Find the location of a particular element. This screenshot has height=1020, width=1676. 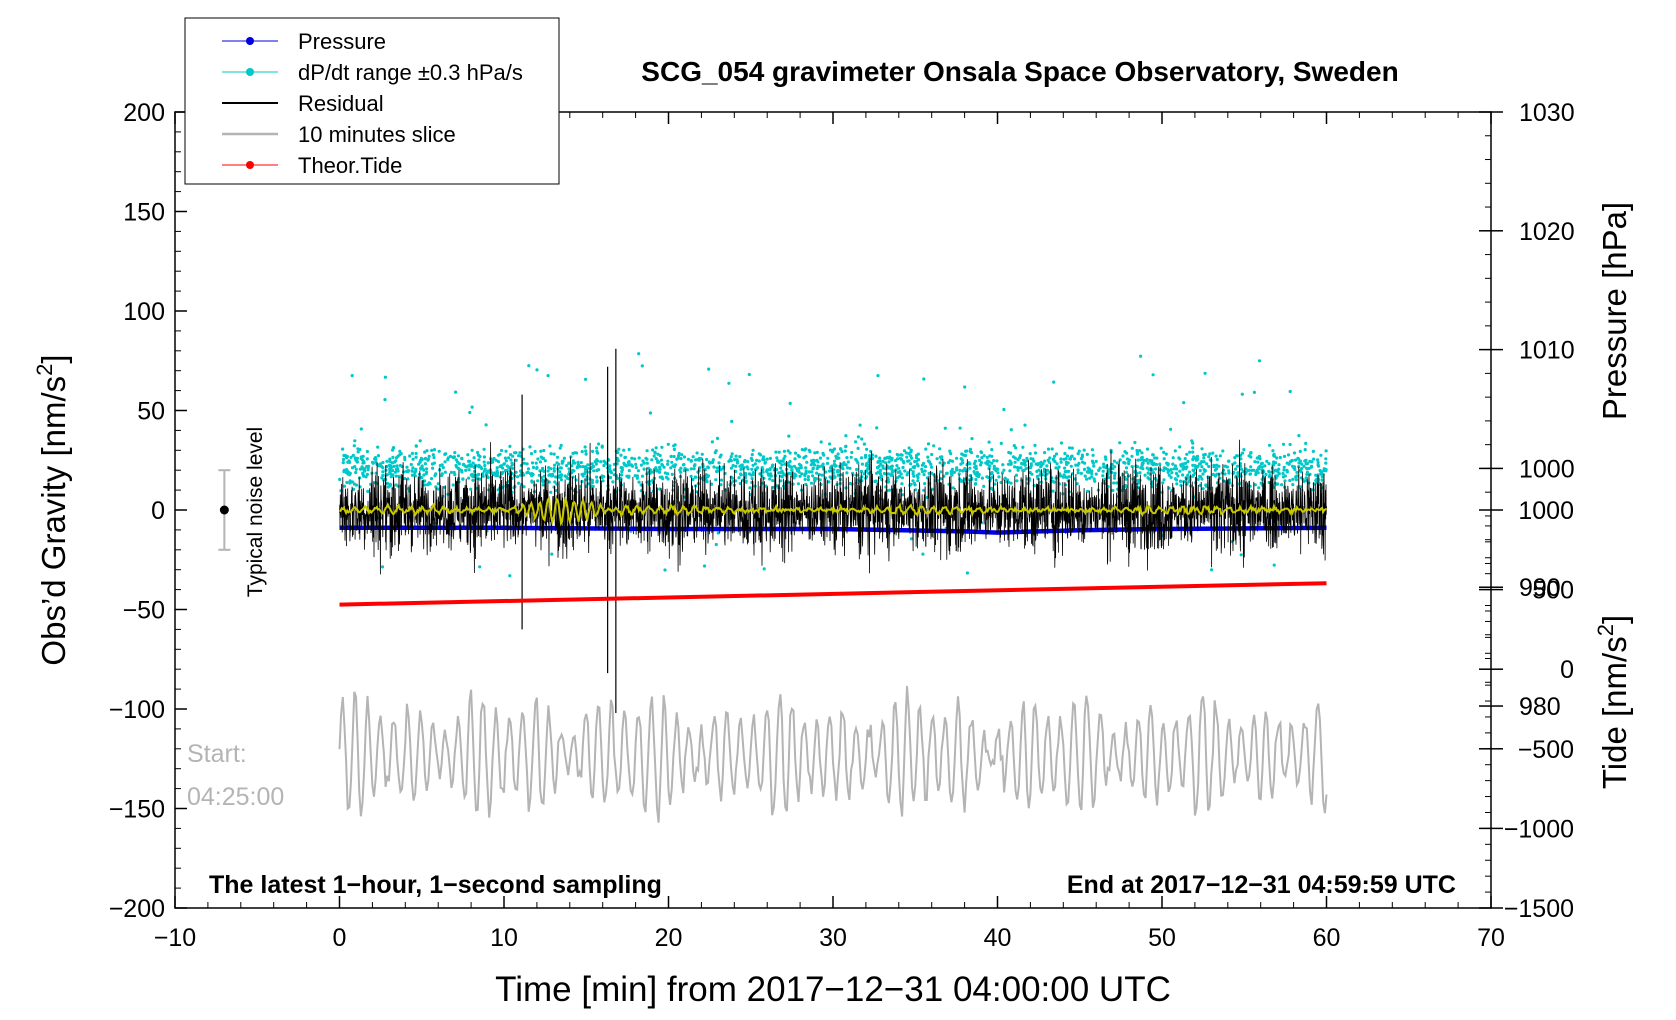

dpdt-series is located at coordinates (833, 465).